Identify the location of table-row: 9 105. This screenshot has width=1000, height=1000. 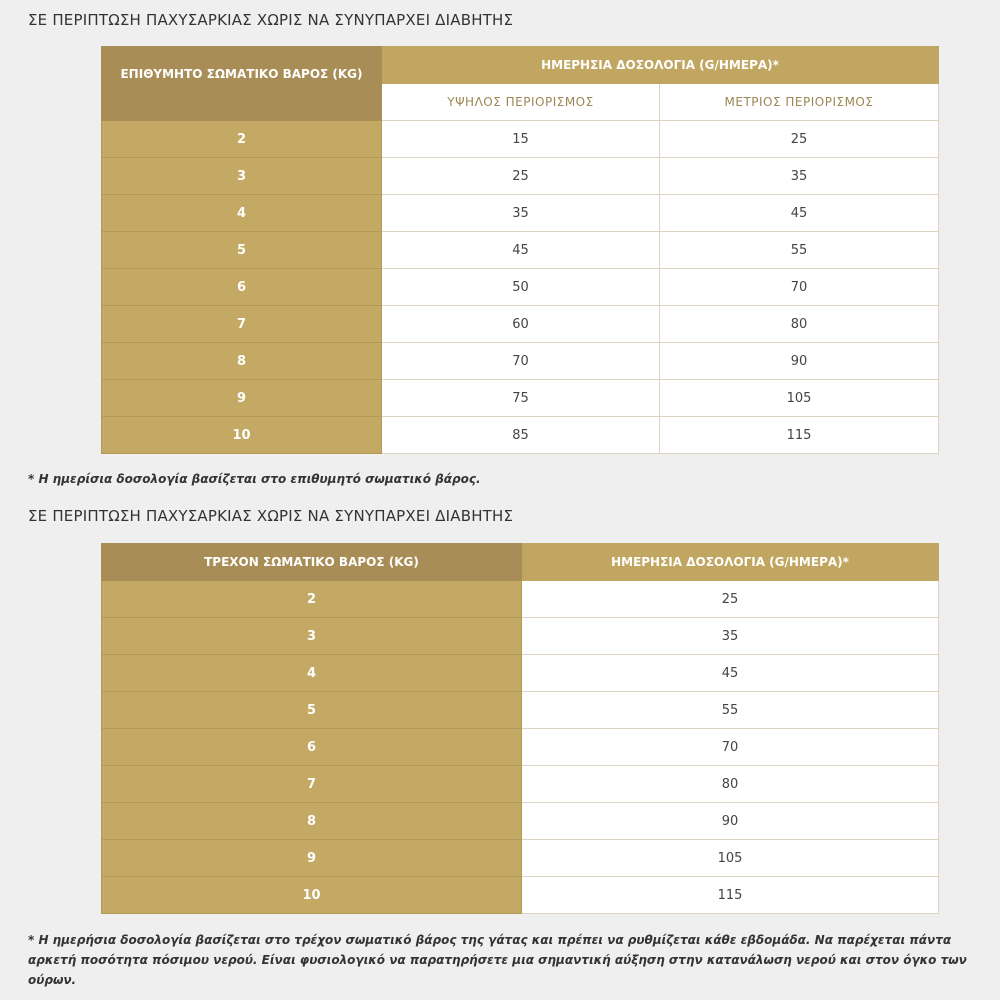
(520, 858).